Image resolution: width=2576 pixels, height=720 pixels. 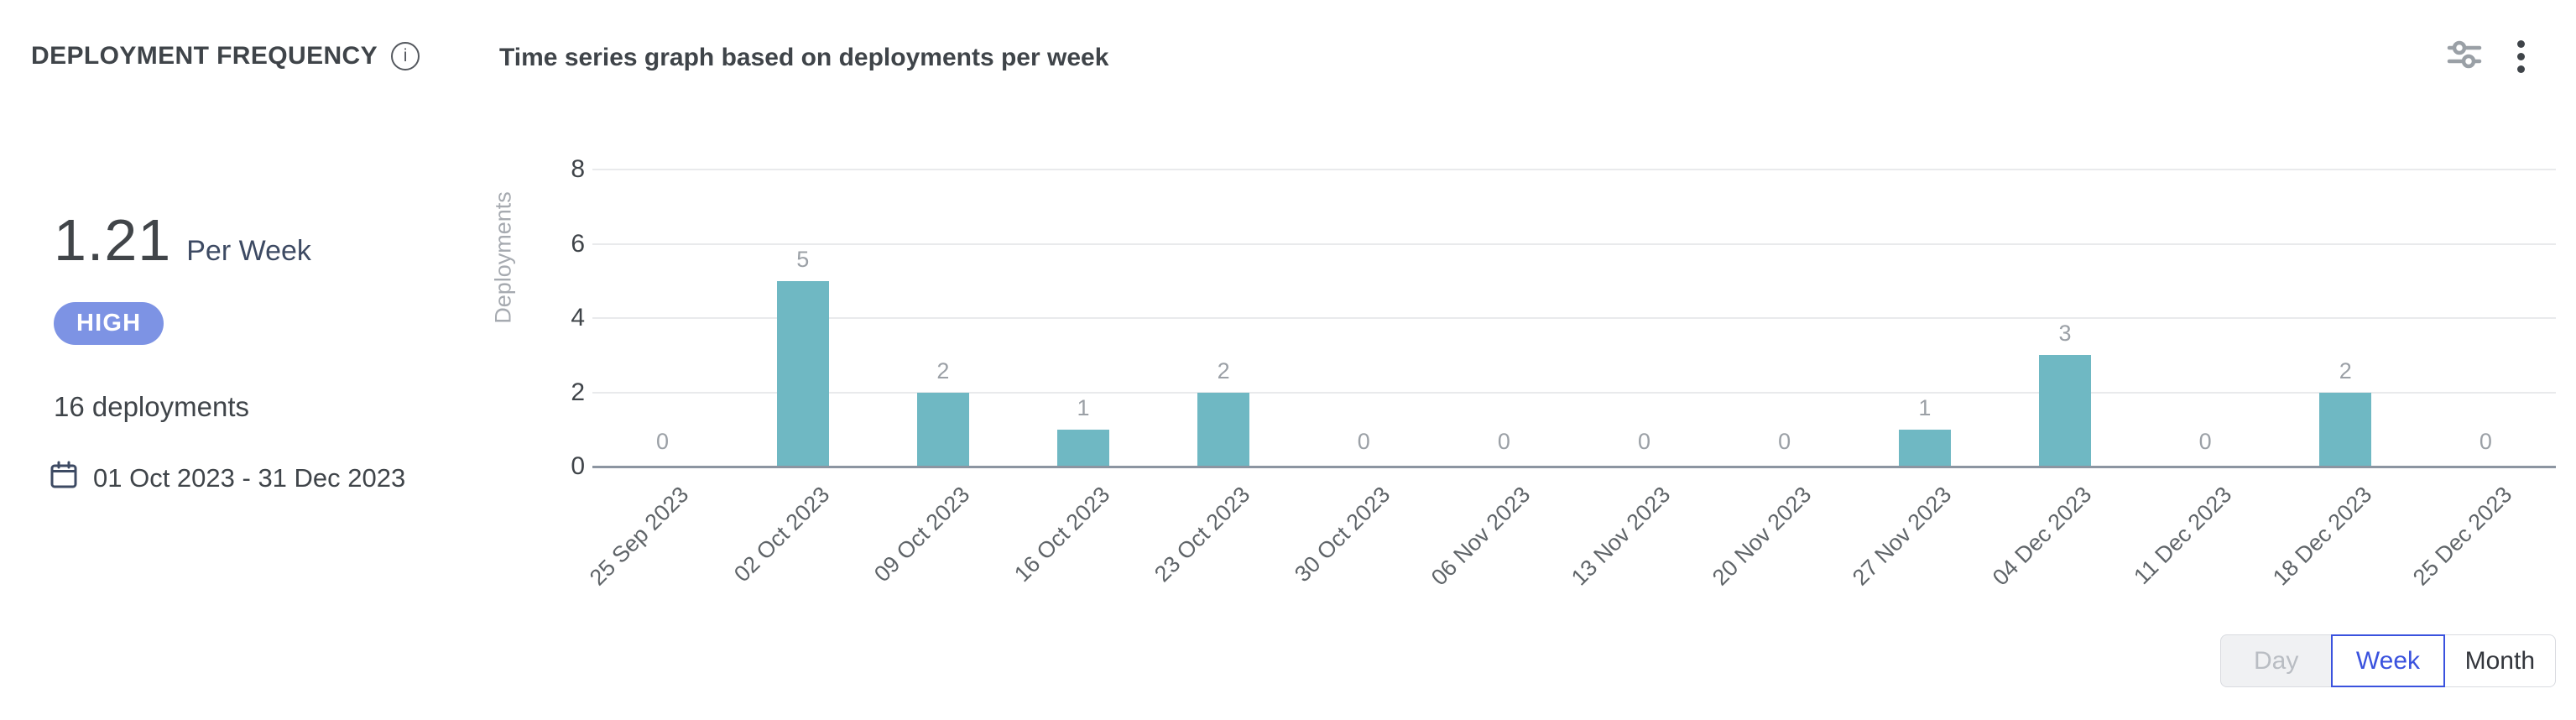 What do you see at coordinates (578, 244) in the screenshot?
I see `y-tick-label: 6` at bounding box center [578, 244].